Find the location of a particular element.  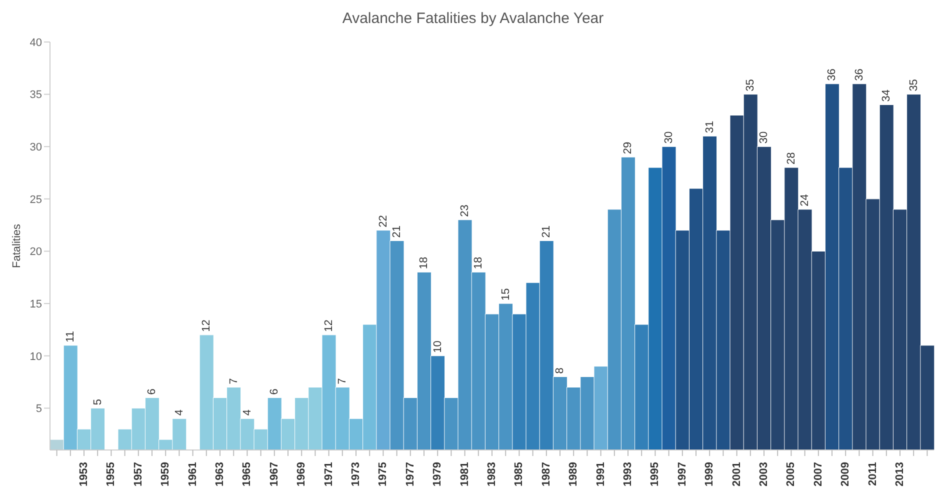

x-tick-label: 1969 is located at coordinates (302, 474).